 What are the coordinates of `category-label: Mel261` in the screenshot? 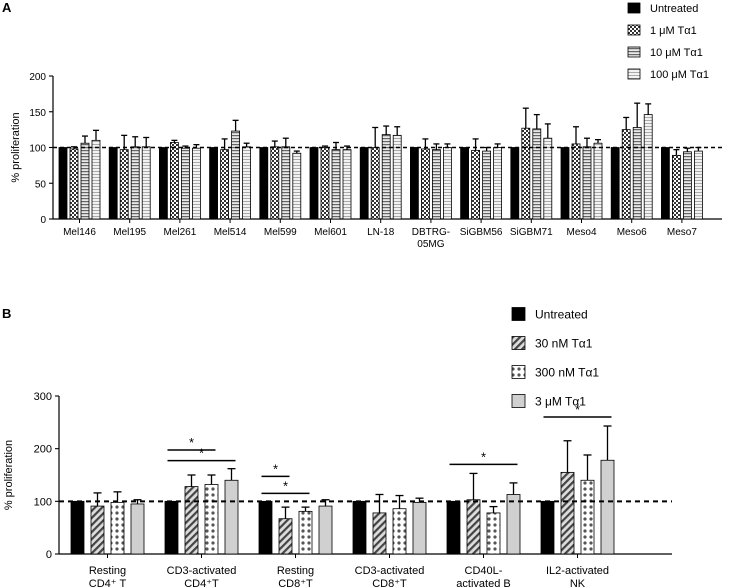 It's located at (179, 232).